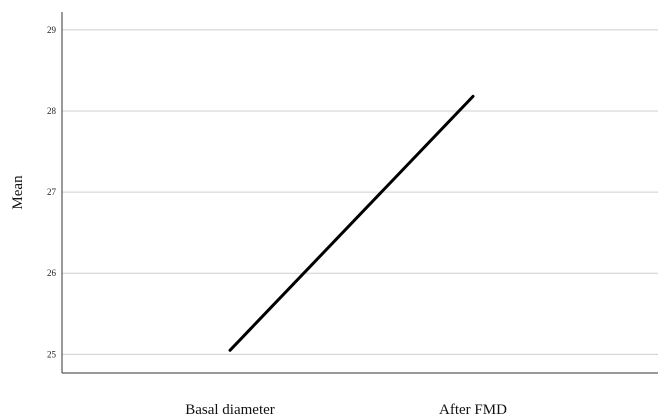 This screenshot has width=672, height=420. What do you see at coordinates (52, 111) in the screenshot?
I see `y-tick-label: 28` at bounding box center [52, 111].